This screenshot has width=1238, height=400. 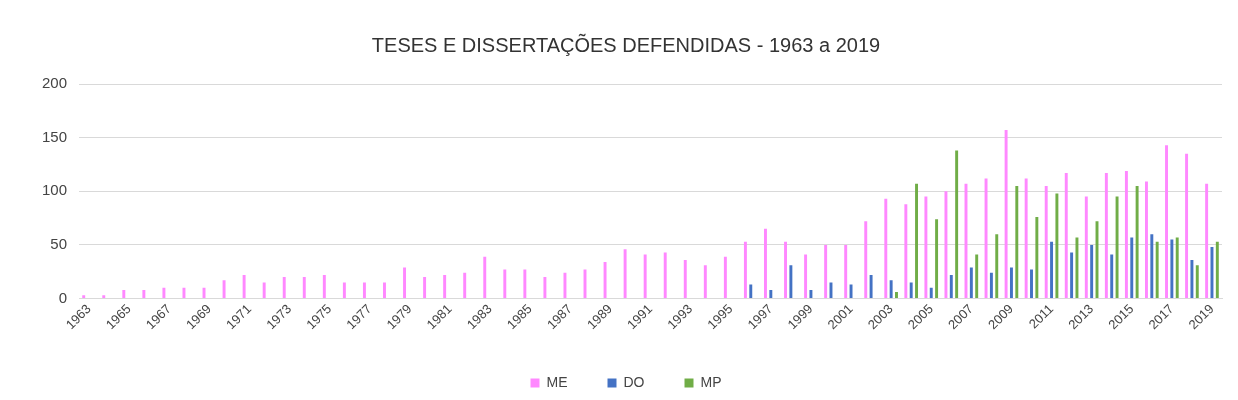 I want to click on y-tick-label: 150, so click(x=55, y=136).